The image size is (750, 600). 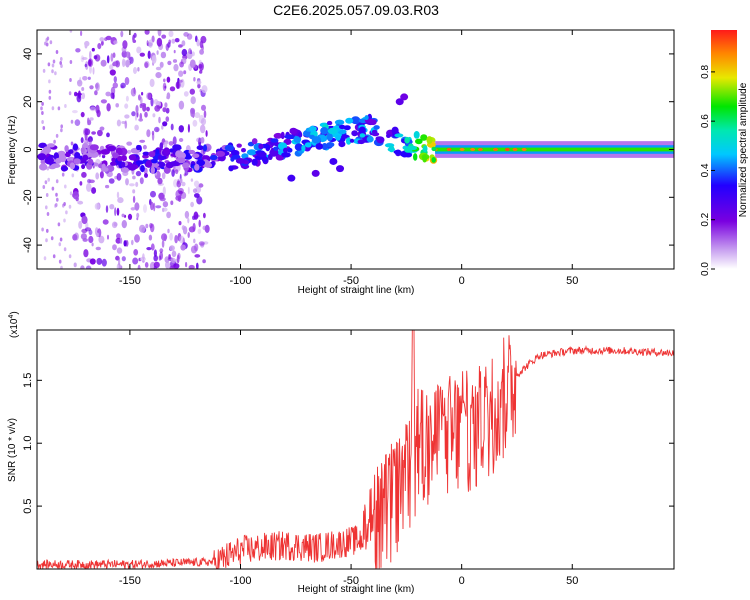 I want to click on colorbar-label: Normalized spectral amplitude, so click(x=743, y=149).